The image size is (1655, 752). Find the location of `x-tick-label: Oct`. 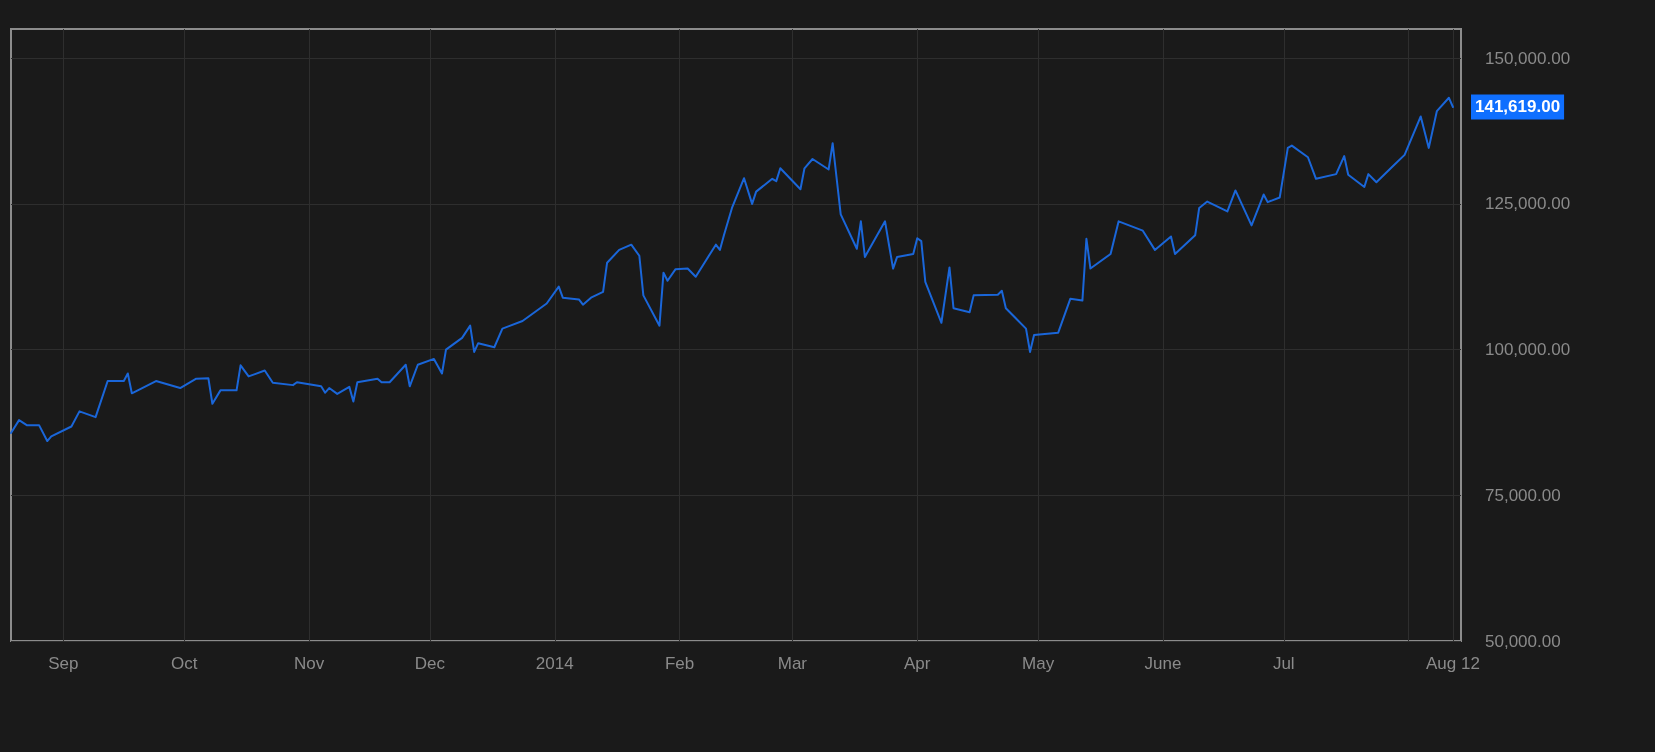

x-tick-label: Oct is located at coordinates (184, 663).